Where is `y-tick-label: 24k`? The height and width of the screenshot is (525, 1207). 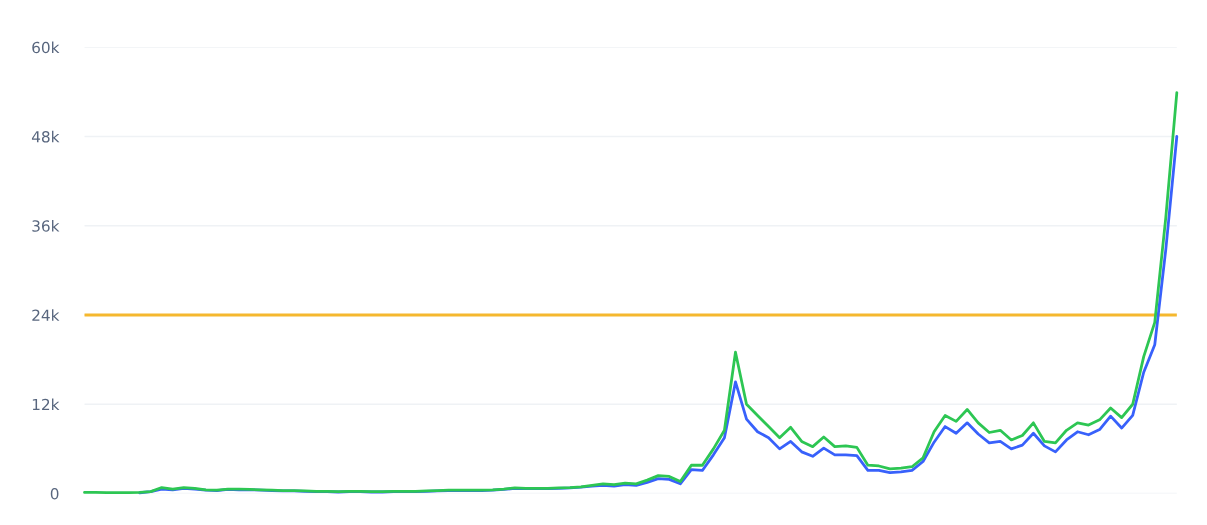
y-tick-label: 24k is located at coordinates (46, 315).